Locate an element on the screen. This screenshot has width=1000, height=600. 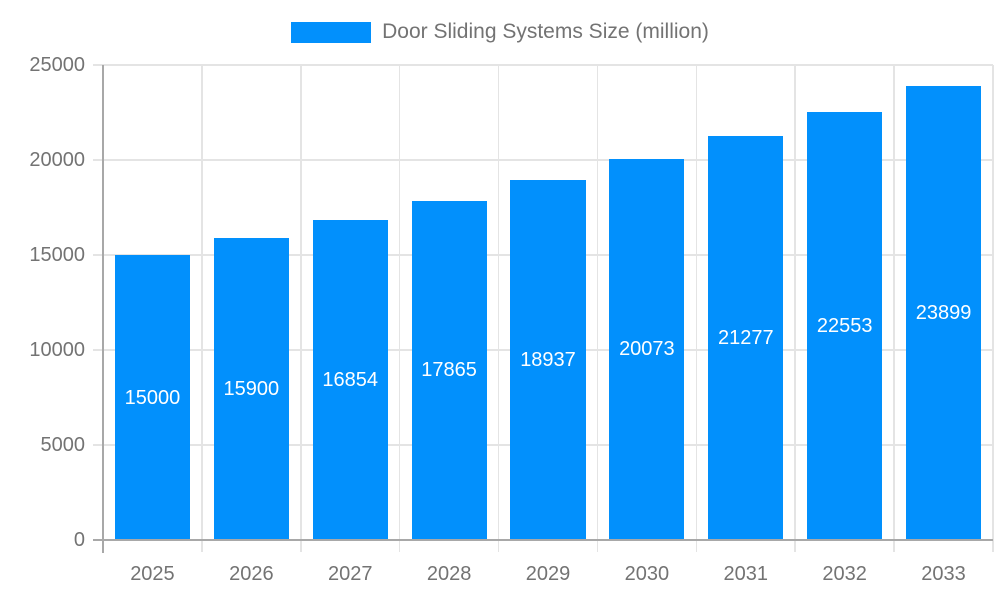
x-axis-tick-label: 2031 is located at coordinates (746, 574).